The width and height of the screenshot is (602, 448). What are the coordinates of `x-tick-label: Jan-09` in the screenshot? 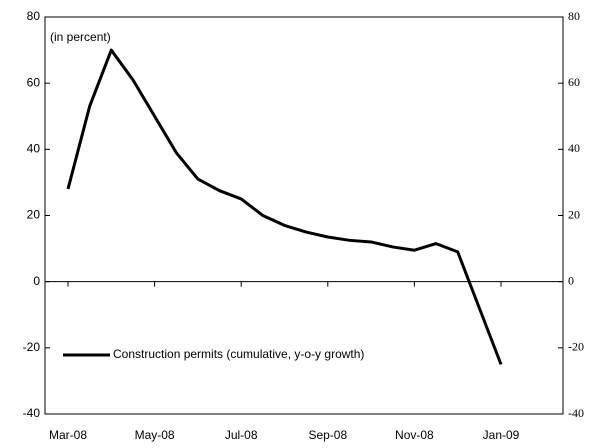 It's located at (501, 435).